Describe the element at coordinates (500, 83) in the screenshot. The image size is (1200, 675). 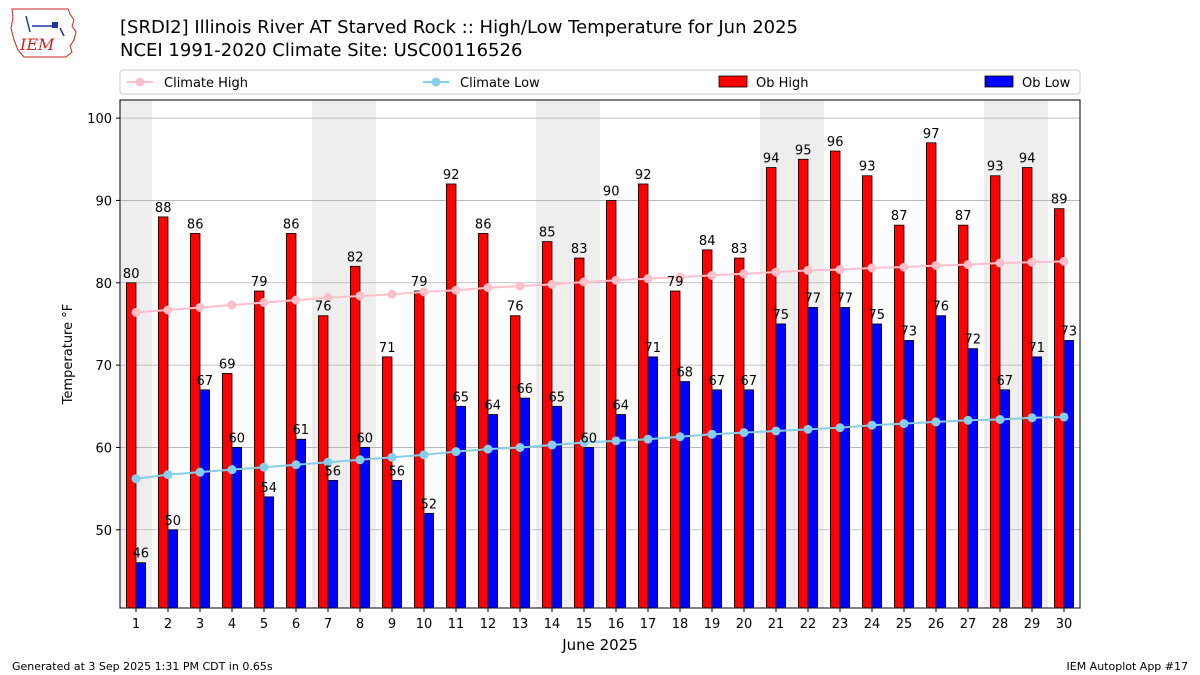
I see `climate-low-legend-label: Climate Low` at that location.